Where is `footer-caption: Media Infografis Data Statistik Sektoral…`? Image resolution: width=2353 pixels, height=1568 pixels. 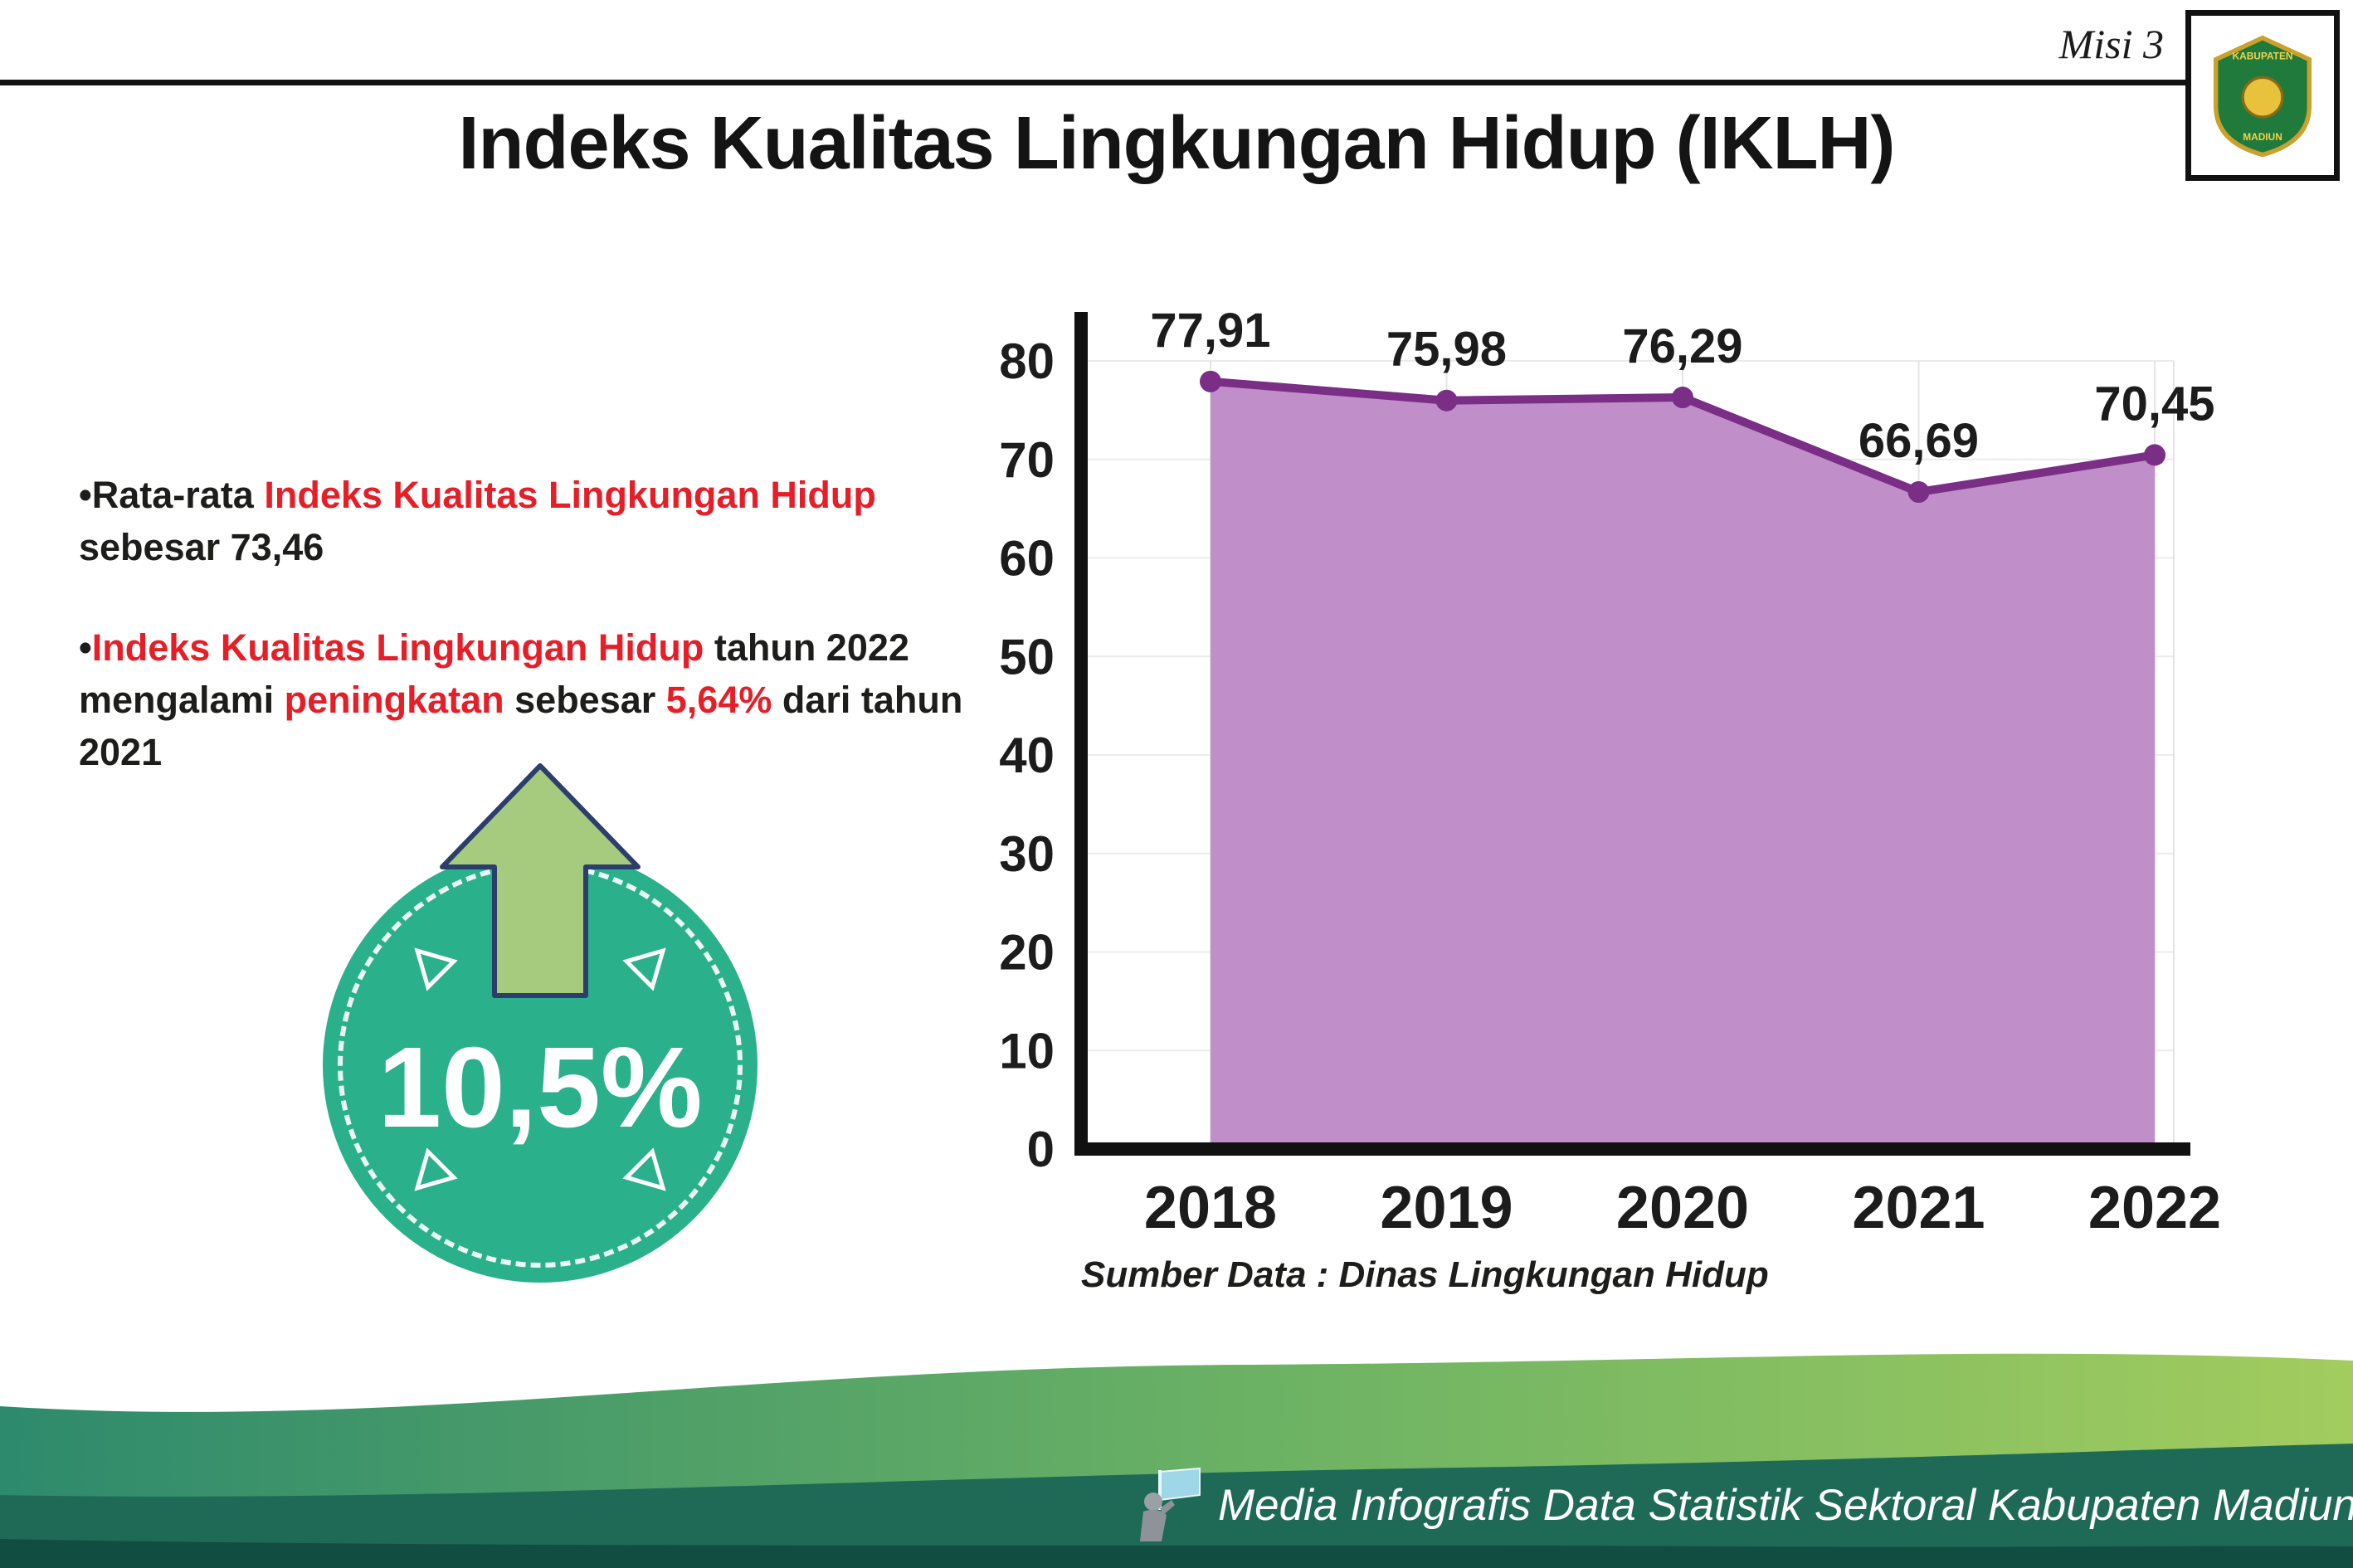 footer-caption: Media Infografis Data Statistik Sektoral… is located at coordinates (1785, 1505).